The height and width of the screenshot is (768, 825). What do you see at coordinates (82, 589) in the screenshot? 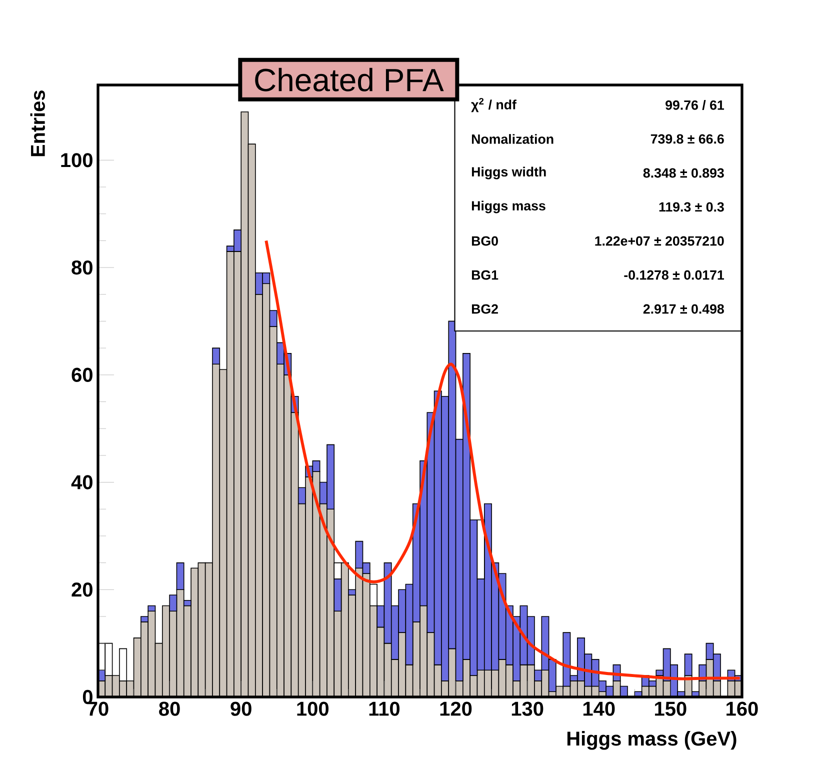
I see `y-tick-label: 20` at bounding box center [82, 589].